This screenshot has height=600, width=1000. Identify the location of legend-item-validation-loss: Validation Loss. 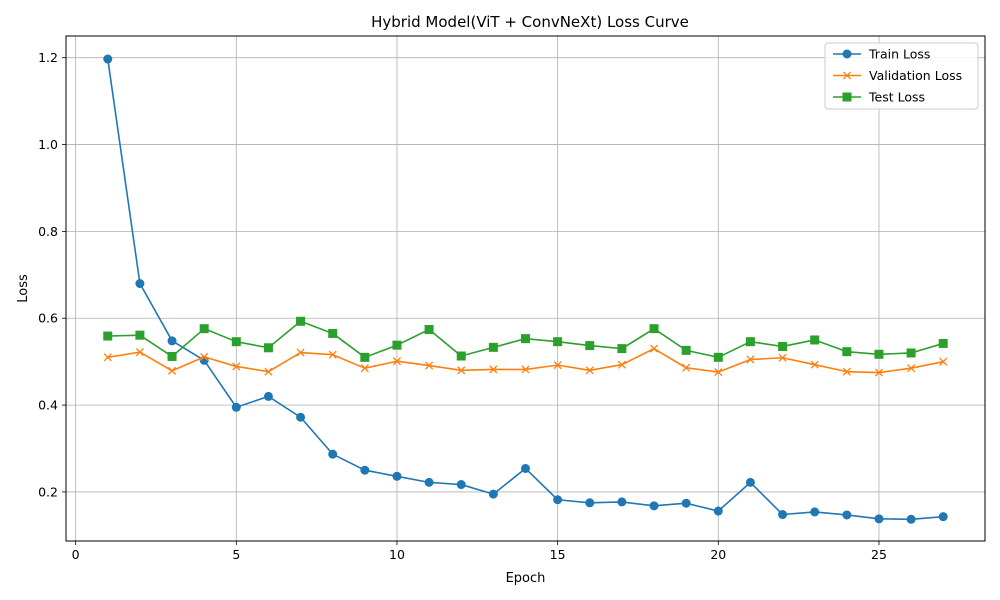
(897, 75).